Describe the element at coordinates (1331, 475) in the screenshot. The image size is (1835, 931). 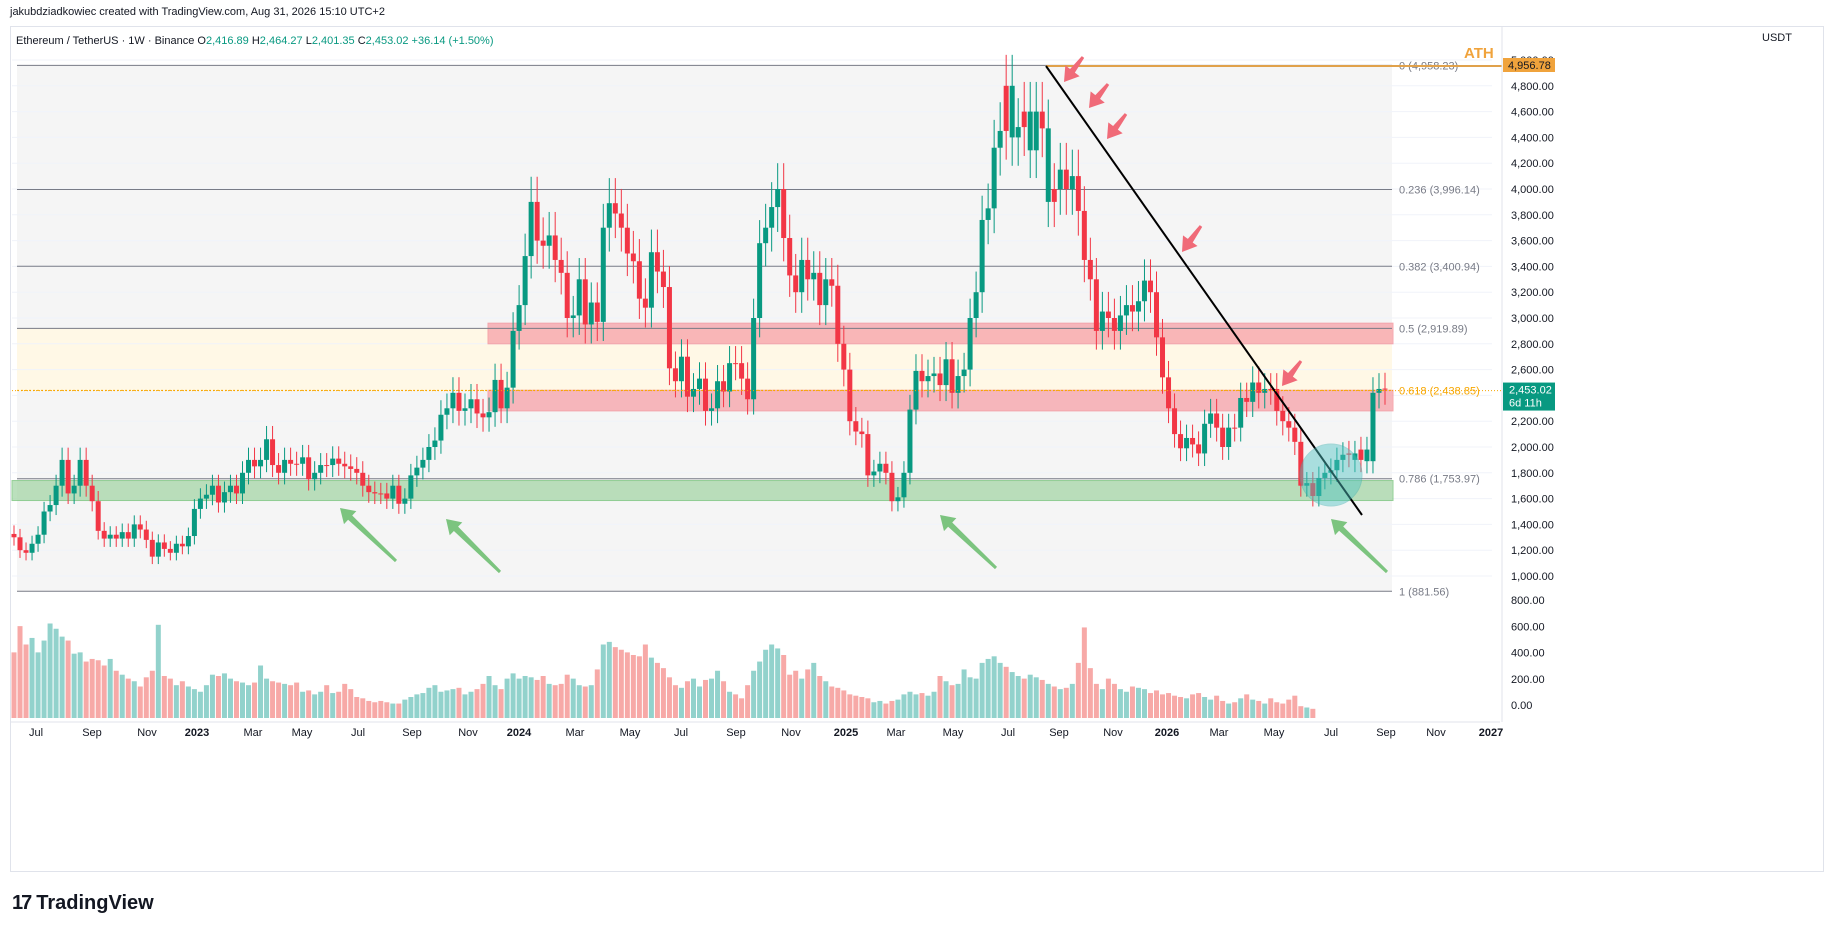
I see `highlight-circle` at that location.